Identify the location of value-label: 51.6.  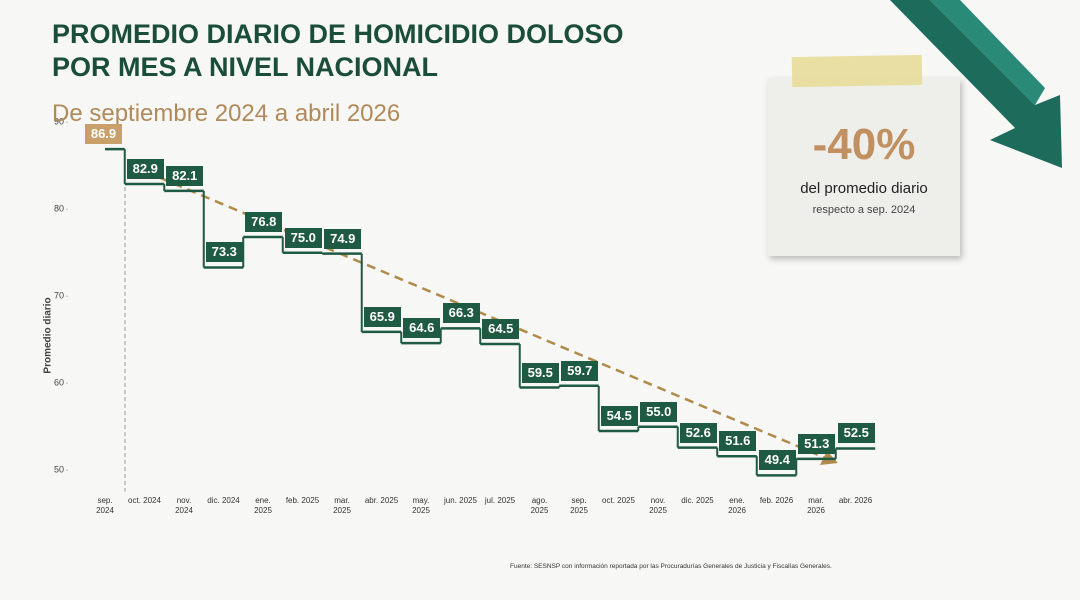
(738, 441).